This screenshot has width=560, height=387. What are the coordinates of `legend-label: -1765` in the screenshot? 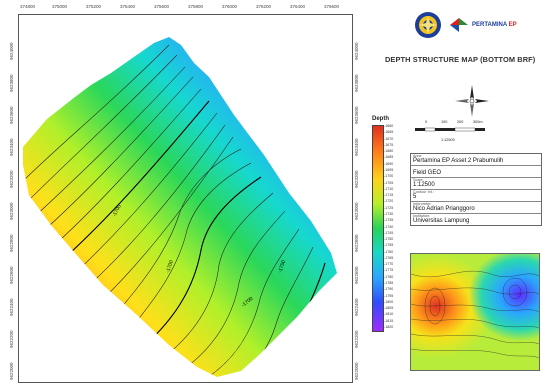 It's located at (389, 257).